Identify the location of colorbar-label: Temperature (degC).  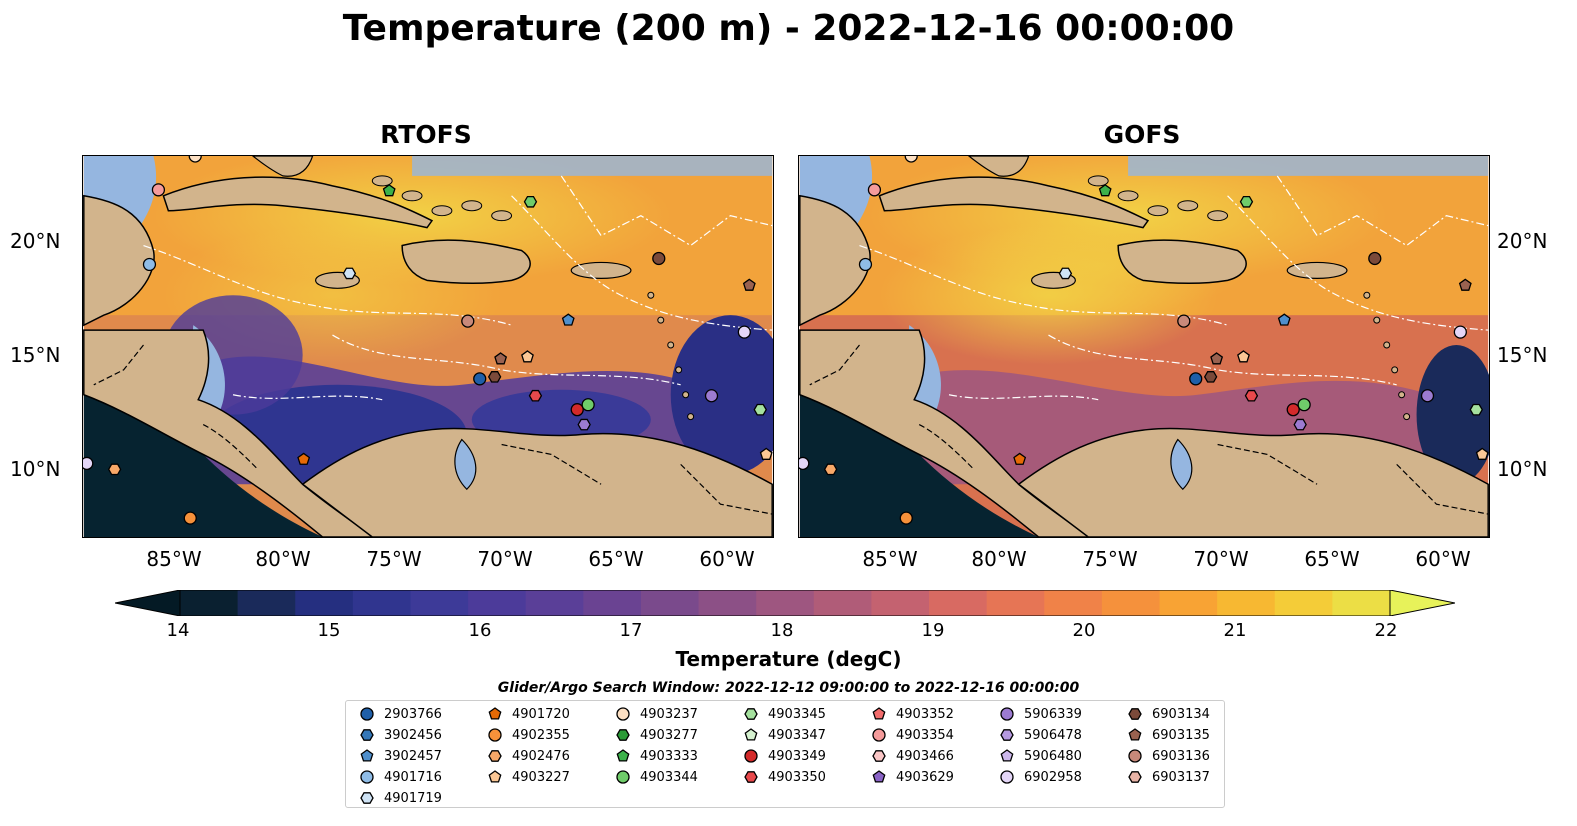
(788, 659).